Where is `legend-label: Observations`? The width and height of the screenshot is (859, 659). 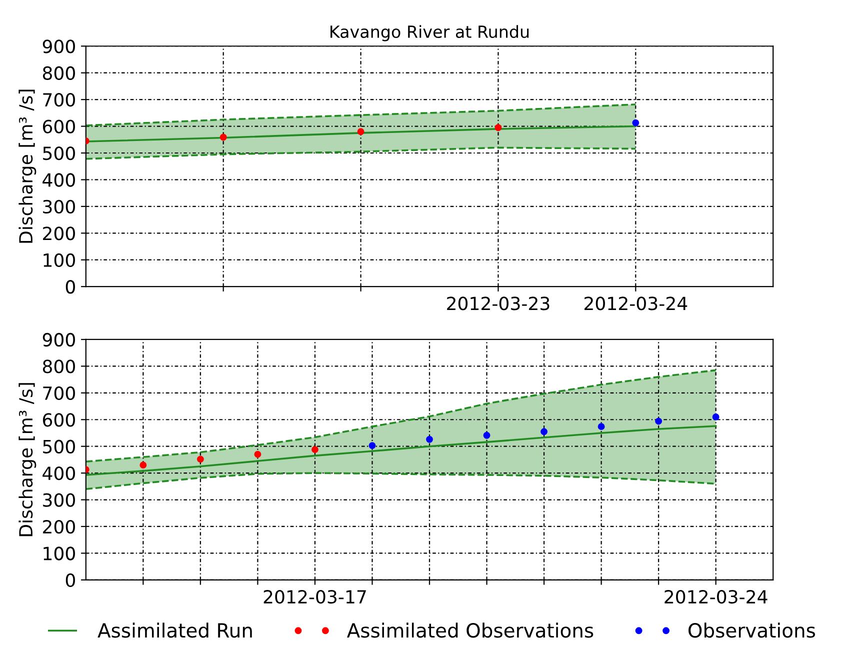 legend-label: Observations is located at coordinates (752, 630).